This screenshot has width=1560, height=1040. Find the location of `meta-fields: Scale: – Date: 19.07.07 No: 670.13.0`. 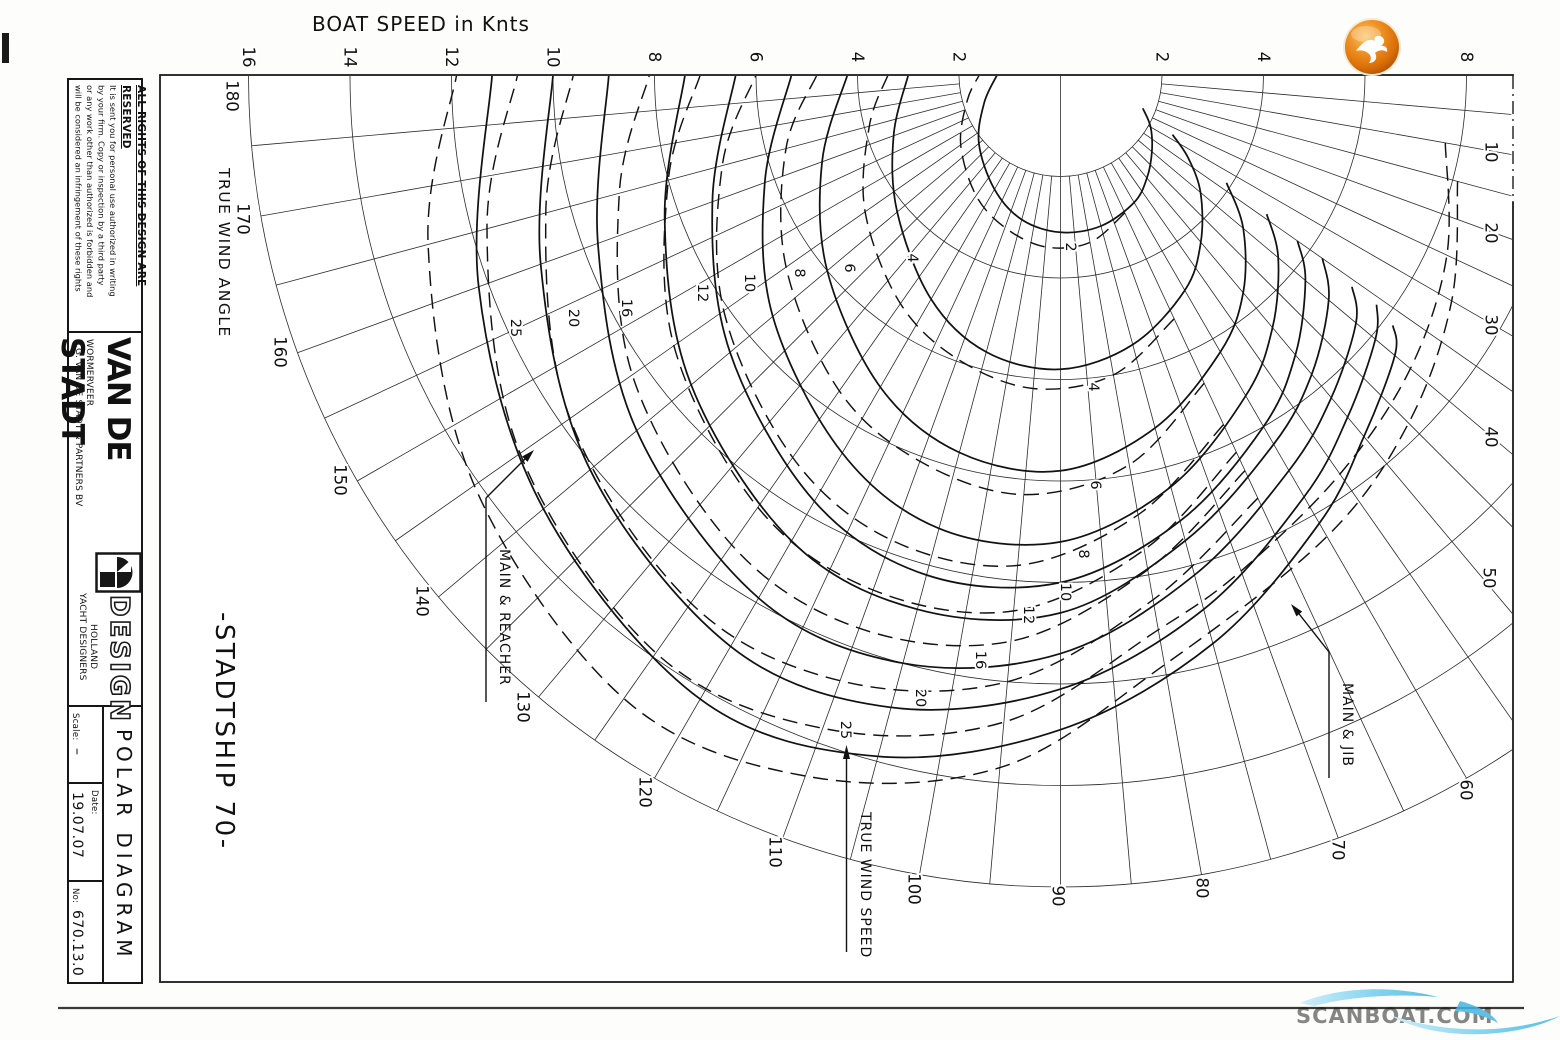

meta-fields: Scale: – Date: 19.07.07 No: 670.13.0 is located at coordinates (86, 845).